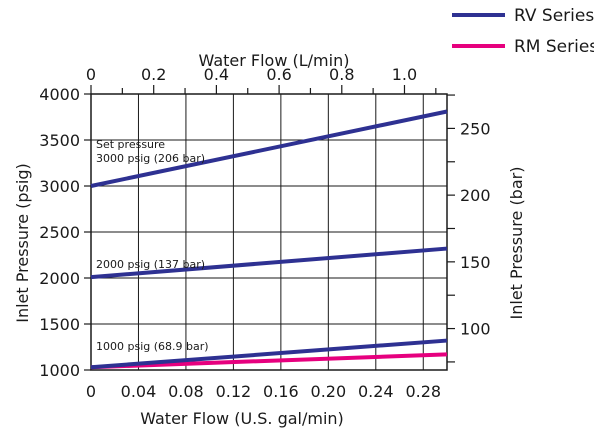 This screenshot has height=436, width=594. Describe the element at coordinates (281, 391) in the screenshot. I see `x-bottom-tick-label: 0.16` at that location.